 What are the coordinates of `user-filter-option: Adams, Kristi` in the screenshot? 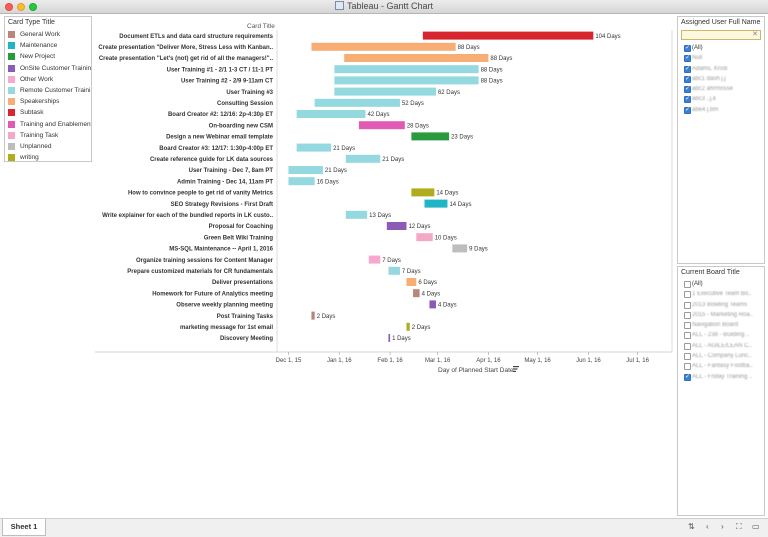 It's located at (721, 69).